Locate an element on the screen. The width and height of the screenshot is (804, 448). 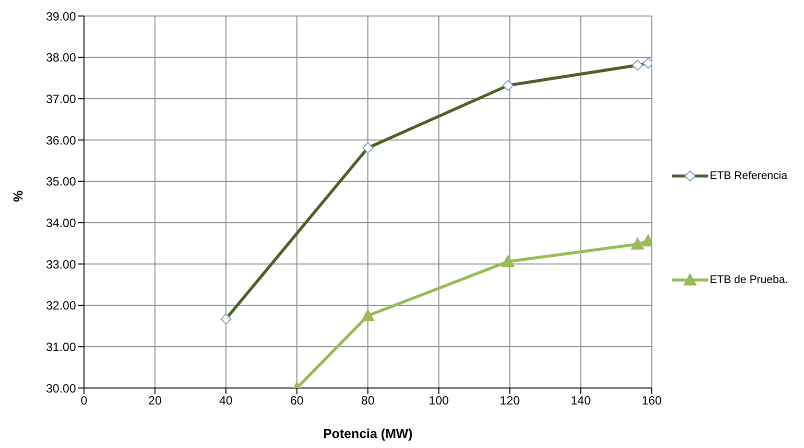
y-tick-label: 34.00 is located at coordinates (61, 223).